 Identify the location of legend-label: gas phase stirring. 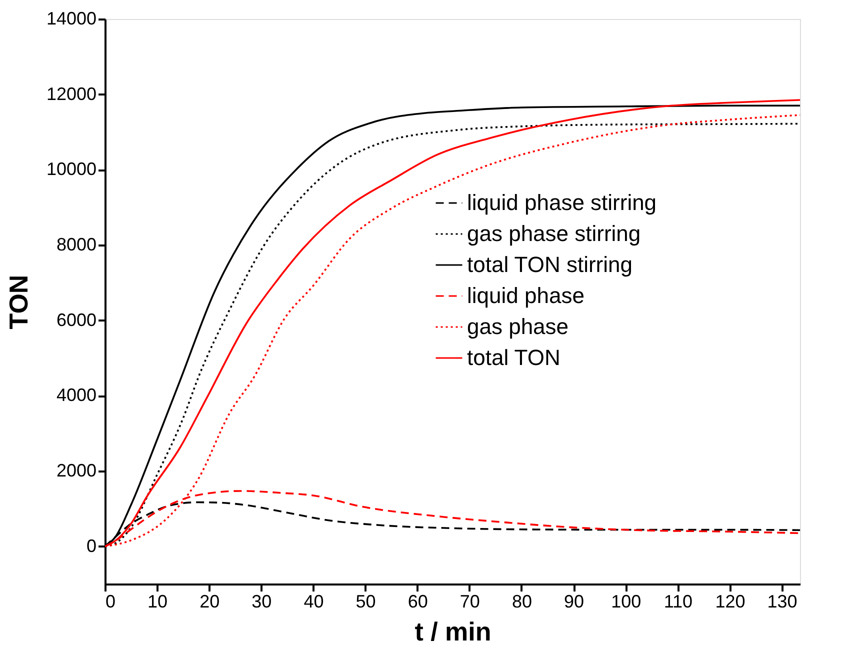
(554, 233).